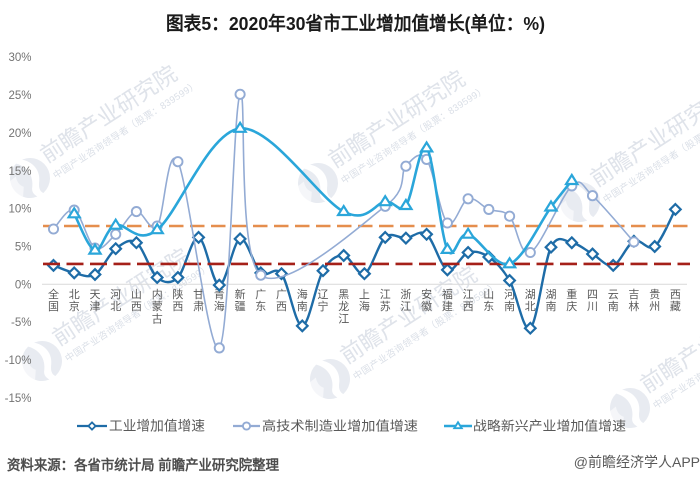  Describe the element at coordinates (675, 306) in the screenshot. I see `svg-text: 藏` at that location.